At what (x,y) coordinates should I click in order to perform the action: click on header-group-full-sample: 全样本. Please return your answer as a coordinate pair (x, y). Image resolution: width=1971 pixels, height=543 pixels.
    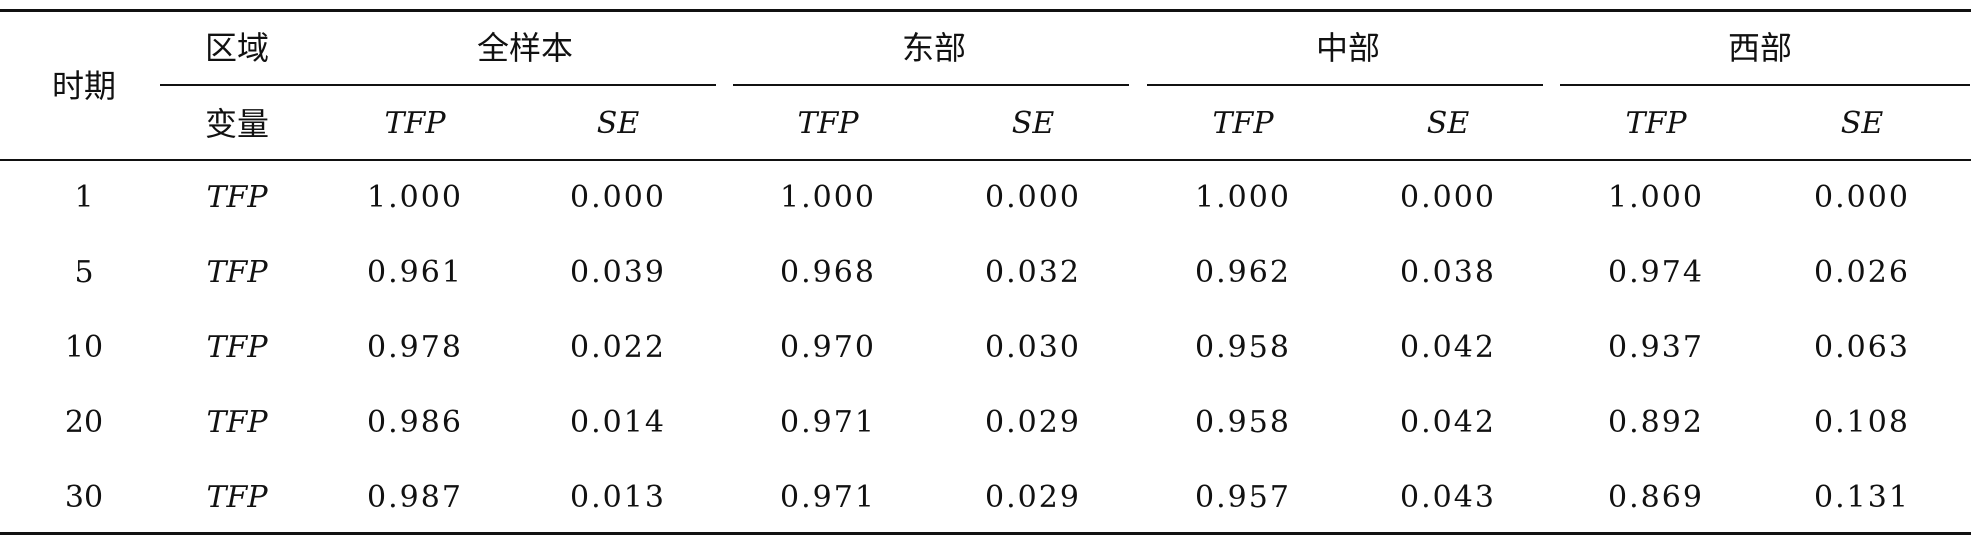
    Looking at the image, I should click on (525, 48).